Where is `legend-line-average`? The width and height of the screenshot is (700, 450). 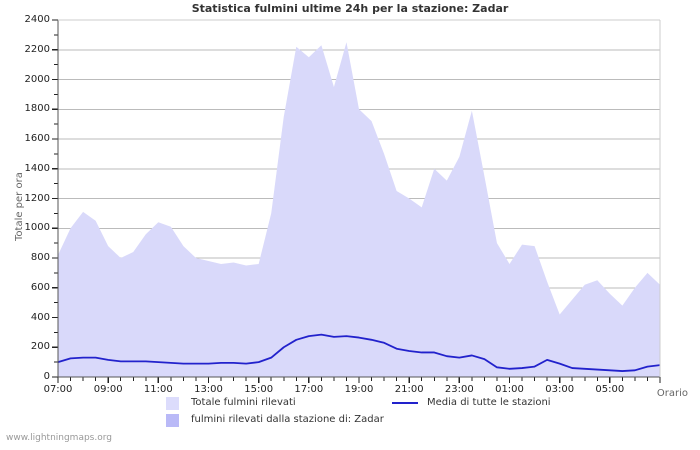
legend-line-average is located at coordinates (405, 403).